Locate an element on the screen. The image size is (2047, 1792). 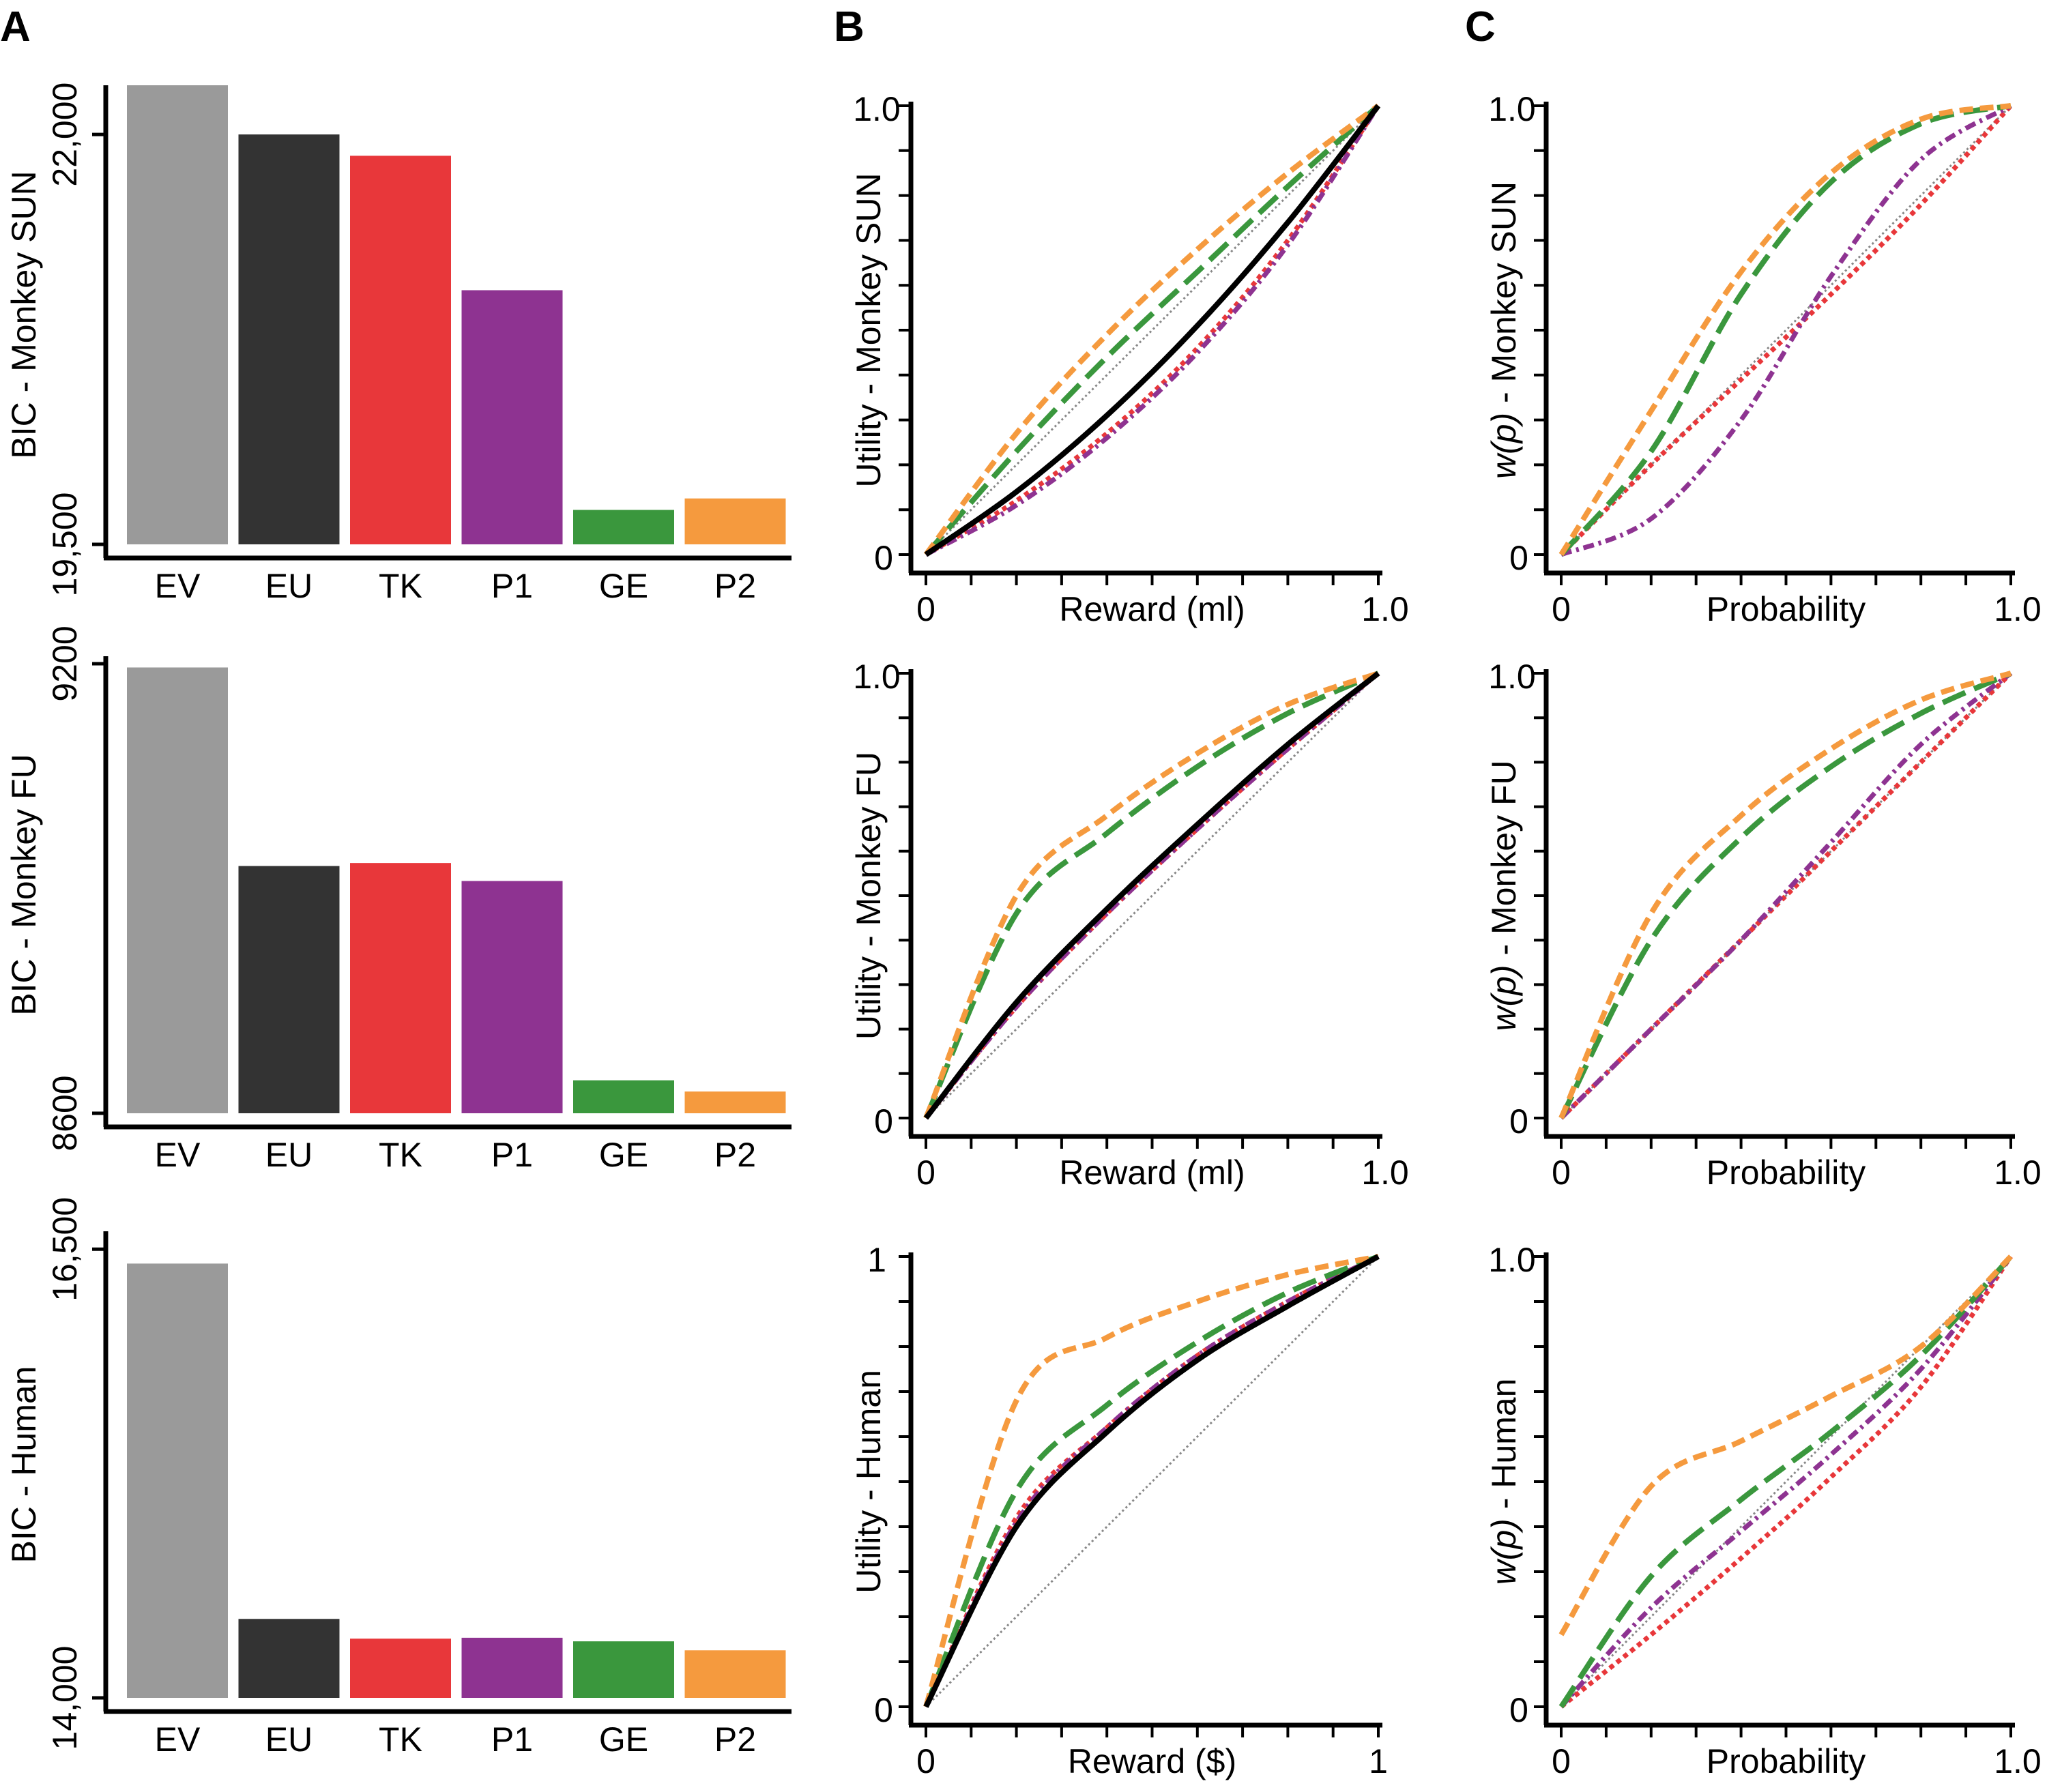
series-line-b-monkey-fu-p2 is located at coordinates (1151, 895).